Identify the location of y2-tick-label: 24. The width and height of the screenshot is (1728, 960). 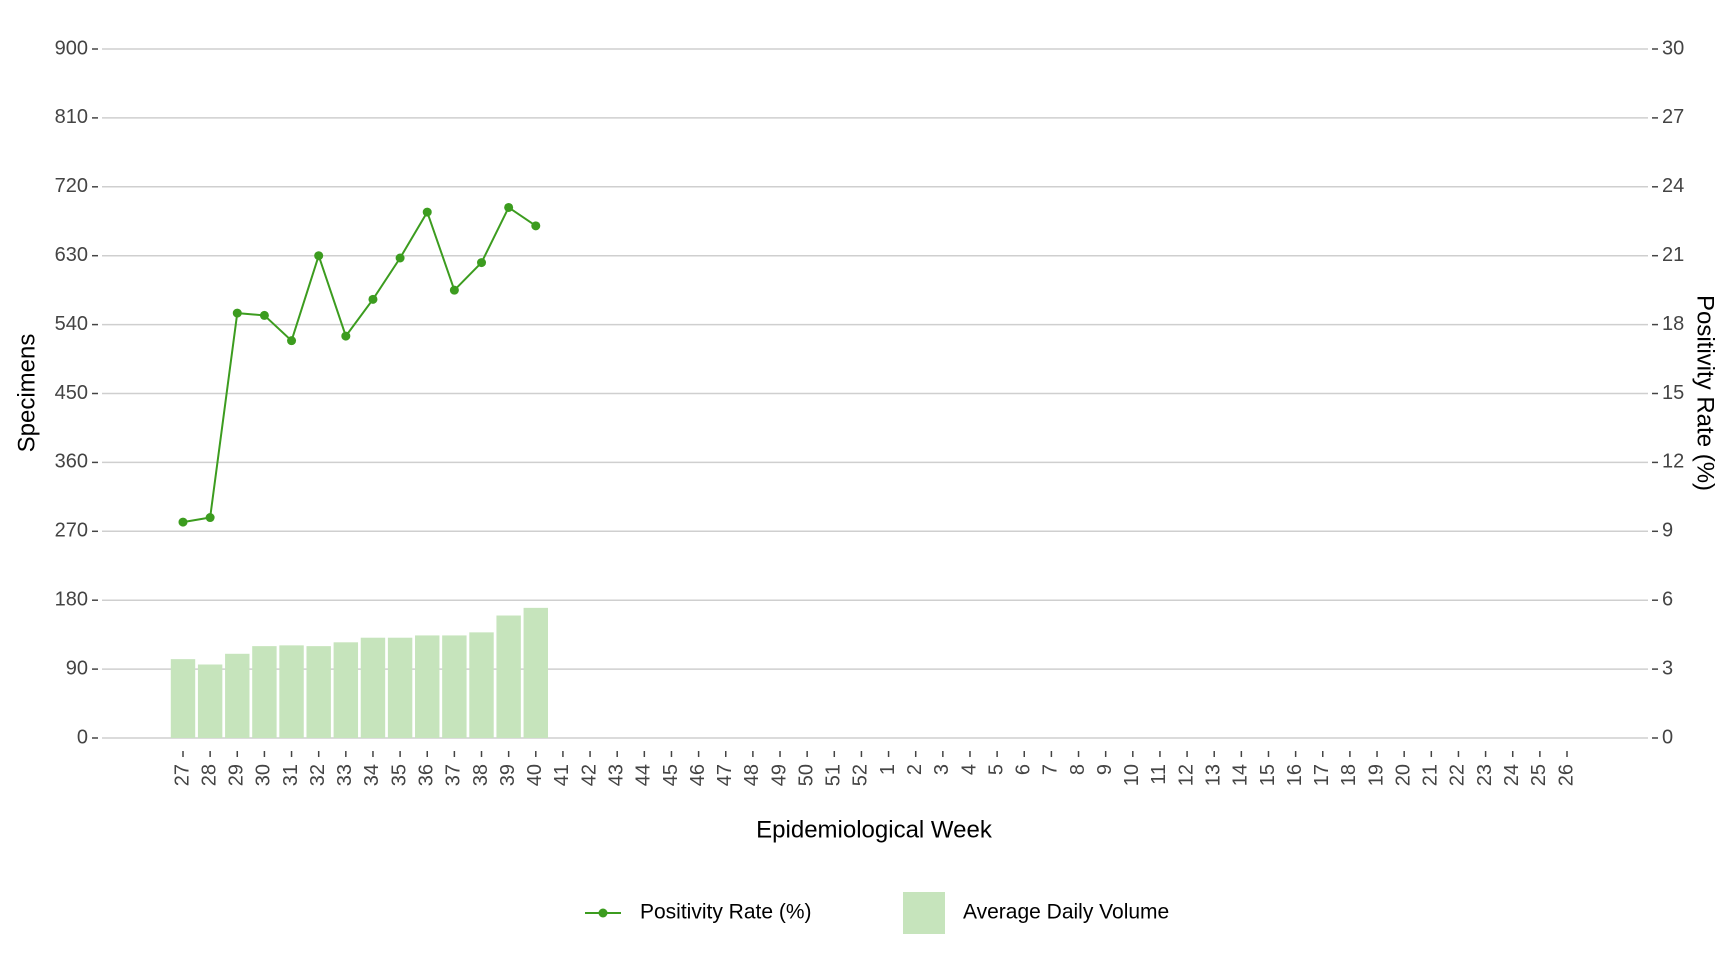
(1673, 186).